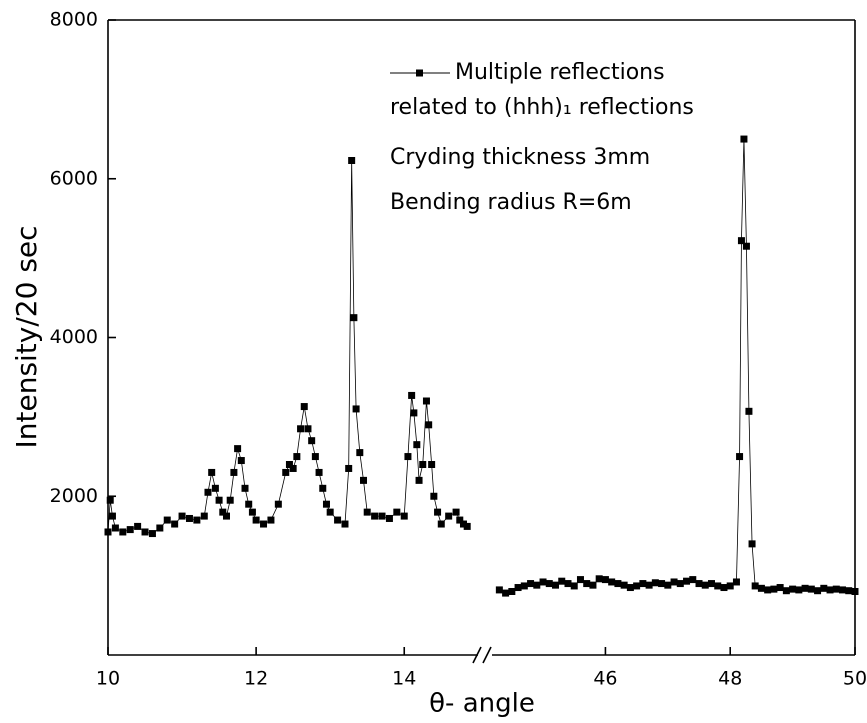 Image resolution: width=867 pixels, height=723 pixels. I want to click on x-tick-label: 10, so click(108, 679).